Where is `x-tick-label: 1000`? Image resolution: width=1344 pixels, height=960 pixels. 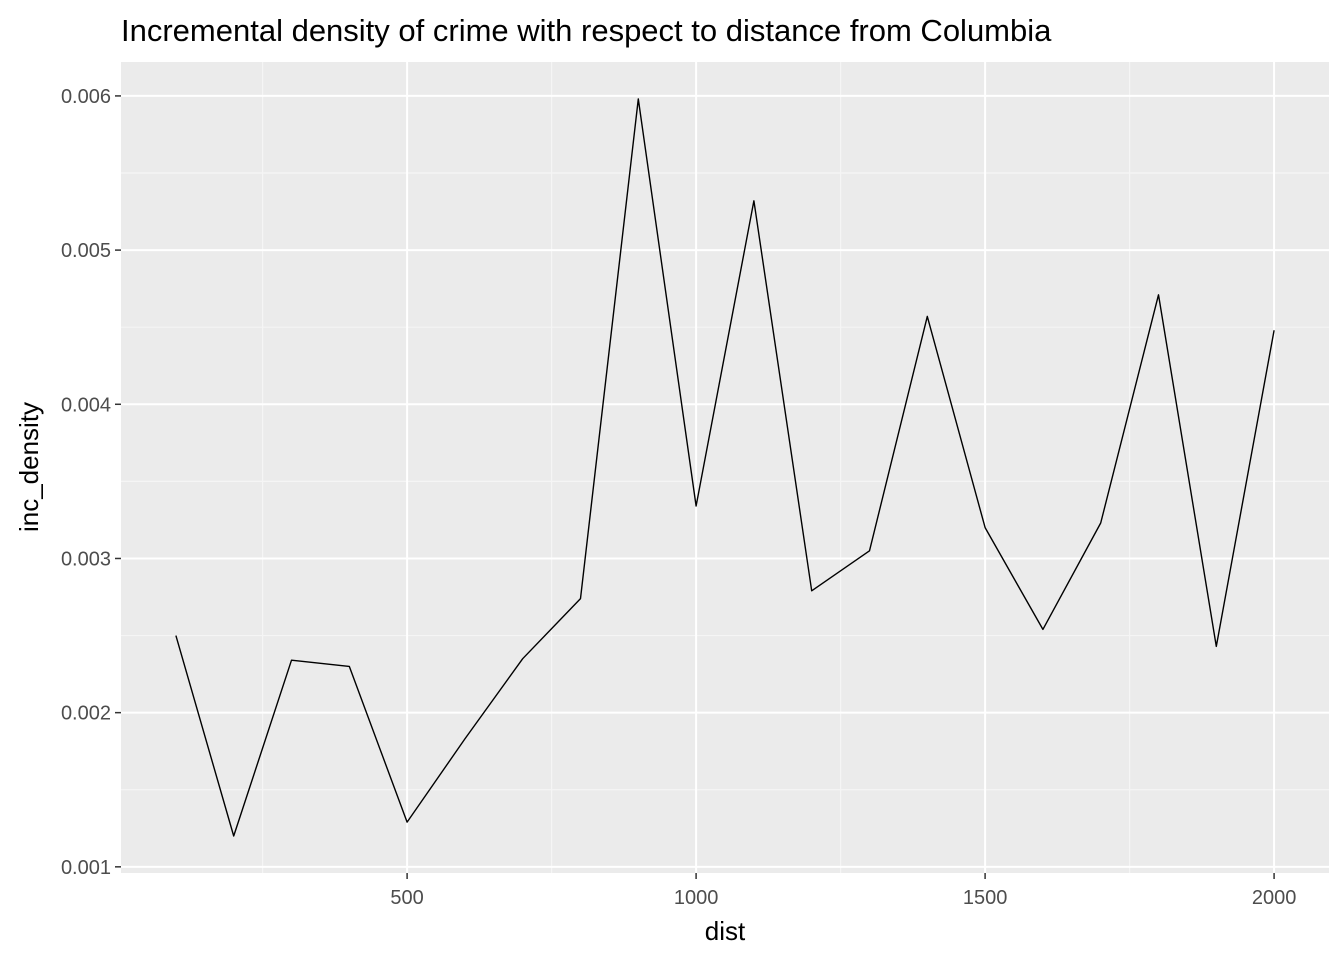
x-tick-label: 1000 is located at coordinates (696, 898).